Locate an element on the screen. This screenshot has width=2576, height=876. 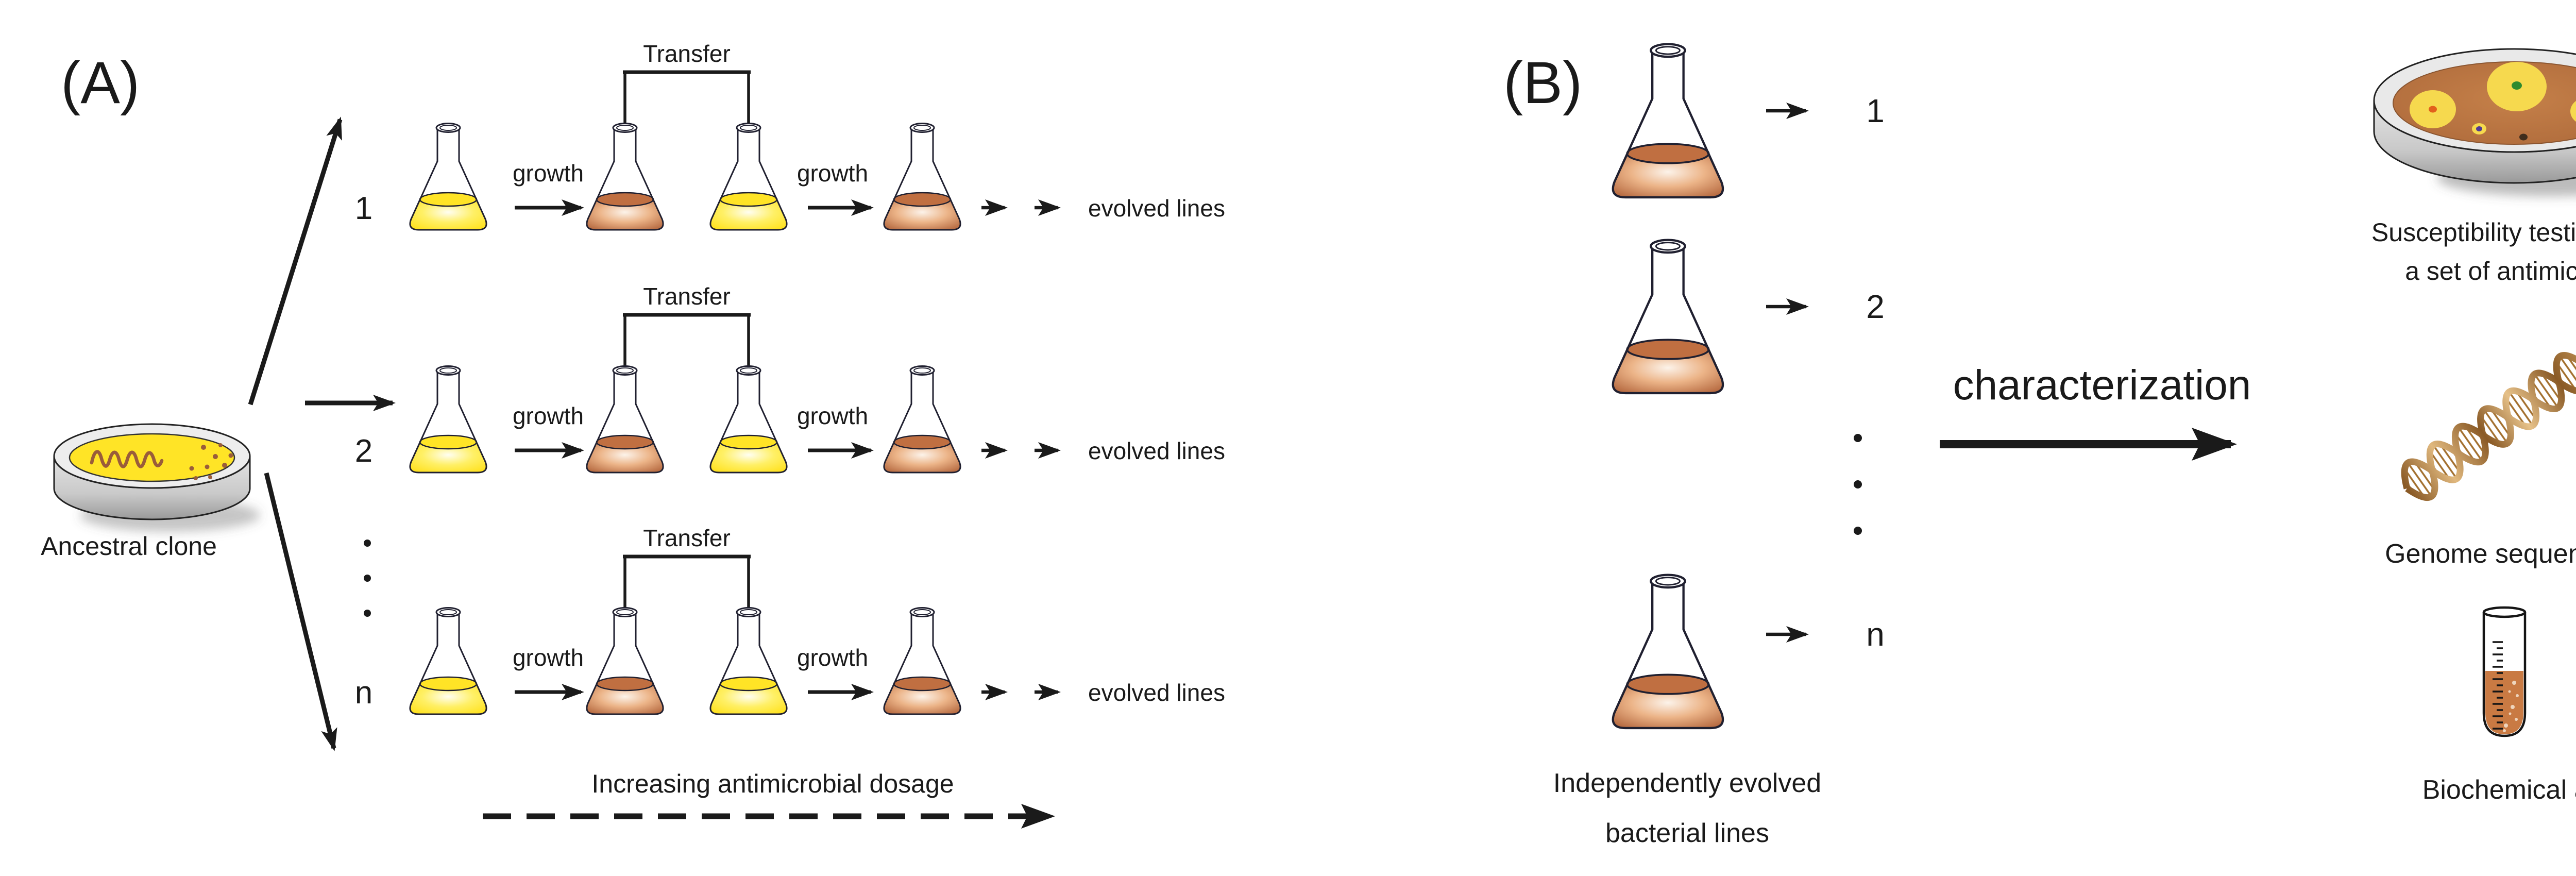
tube-outline is located at coordinates (2504, 674).